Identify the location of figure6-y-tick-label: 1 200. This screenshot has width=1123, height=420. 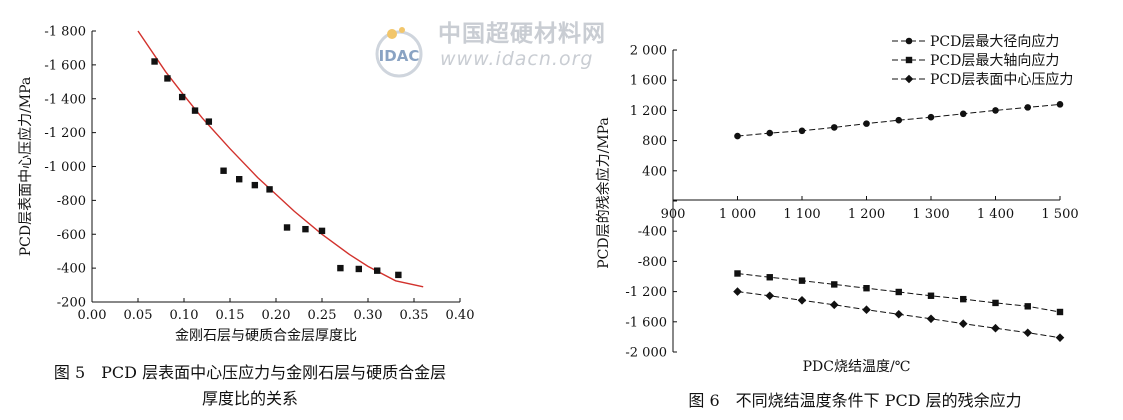
(648, 111).